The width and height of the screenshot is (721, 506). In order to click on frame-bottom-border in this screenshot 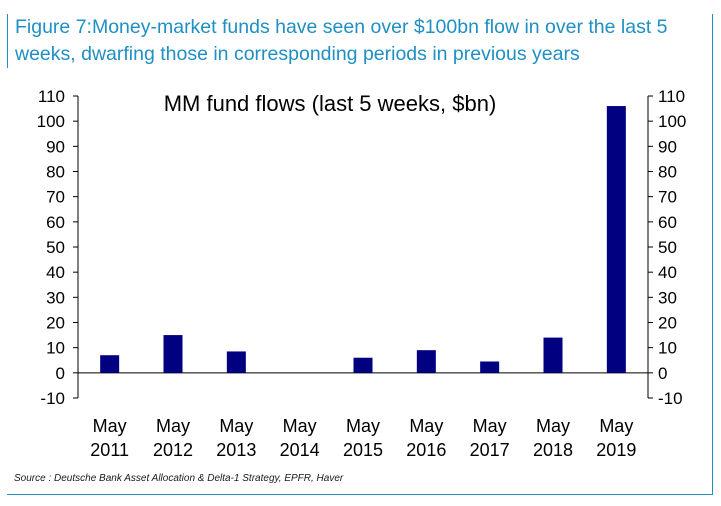, I will do `click(360, 494)`.